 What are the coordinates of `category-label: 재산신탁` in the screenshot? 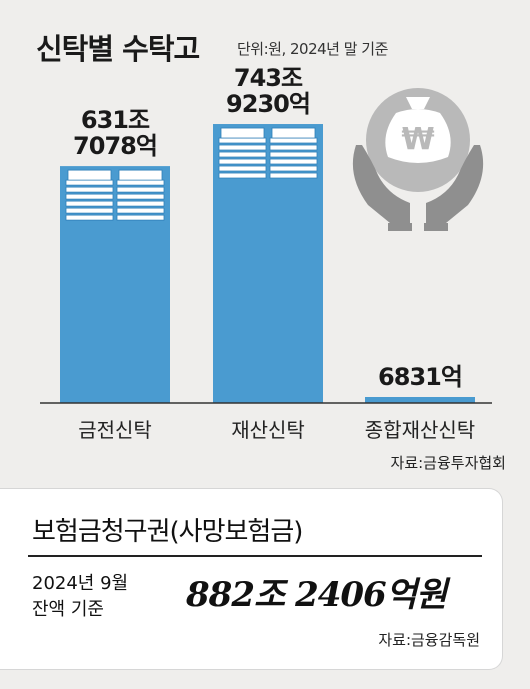 It's located at (268, 430).